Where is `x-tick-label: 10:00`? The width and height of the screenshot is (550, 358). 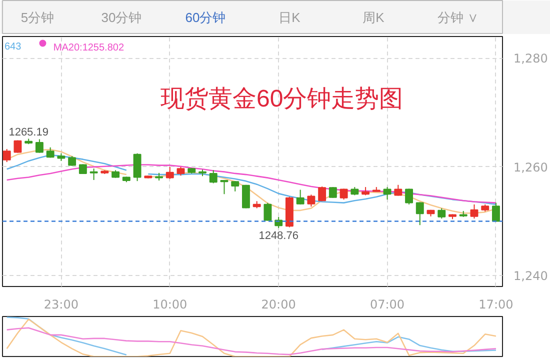 x-tick-label: 10:00 is located at coordinates (170, 305).